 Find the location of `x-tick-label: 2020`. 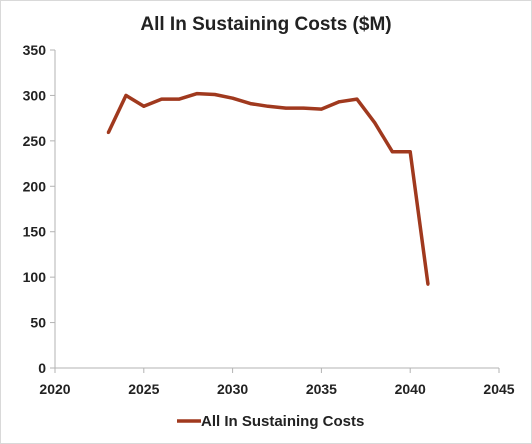

x-tick-label: 2020 is located at coordinates (54, 389).